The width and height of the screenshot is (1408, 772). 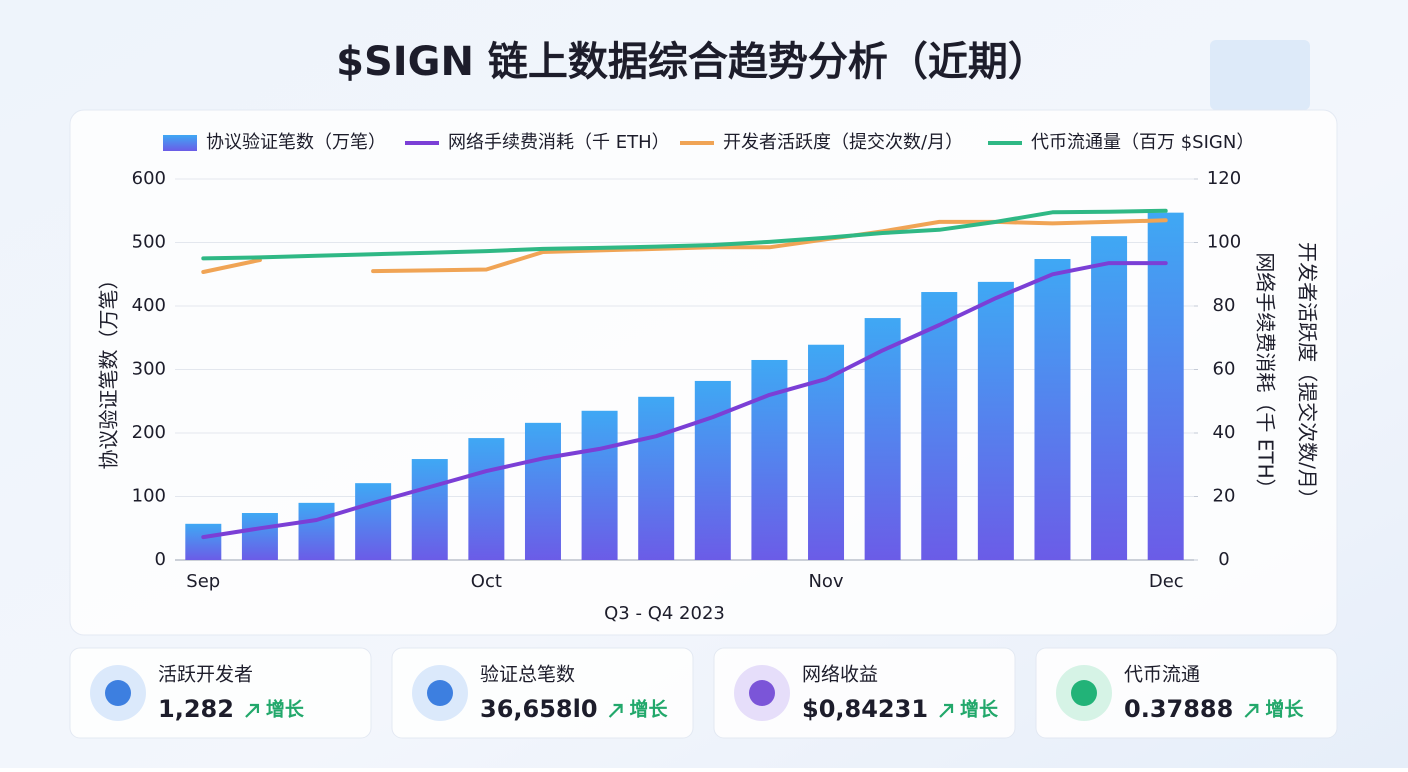 I want to click on x-tick-label: Sep, so click(x=203, y=581).